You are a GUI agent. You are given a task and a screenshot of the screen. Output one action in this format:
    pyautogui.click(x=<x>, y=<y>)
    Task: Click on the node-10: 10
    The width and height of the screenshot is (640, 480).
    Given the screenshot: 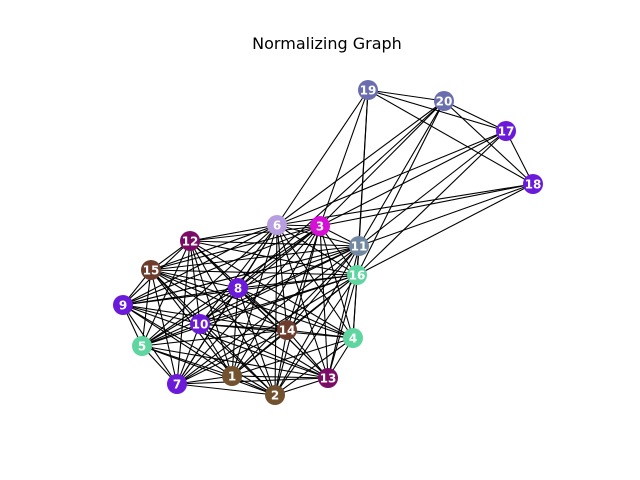 What is the action you would take?
    pyautogui.click(x=200, y=324)
    